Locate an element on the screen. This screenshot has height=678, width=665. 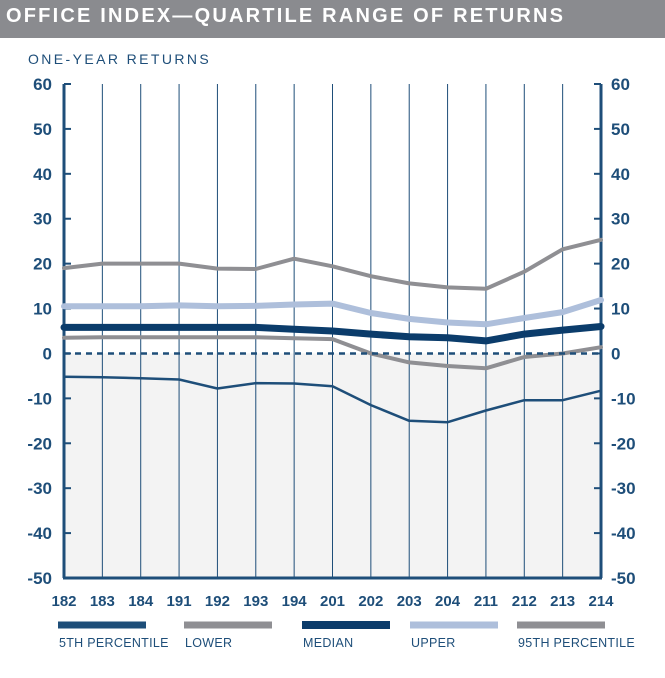
y-tick-label-left: 10 is located at coordinates (42, 309).